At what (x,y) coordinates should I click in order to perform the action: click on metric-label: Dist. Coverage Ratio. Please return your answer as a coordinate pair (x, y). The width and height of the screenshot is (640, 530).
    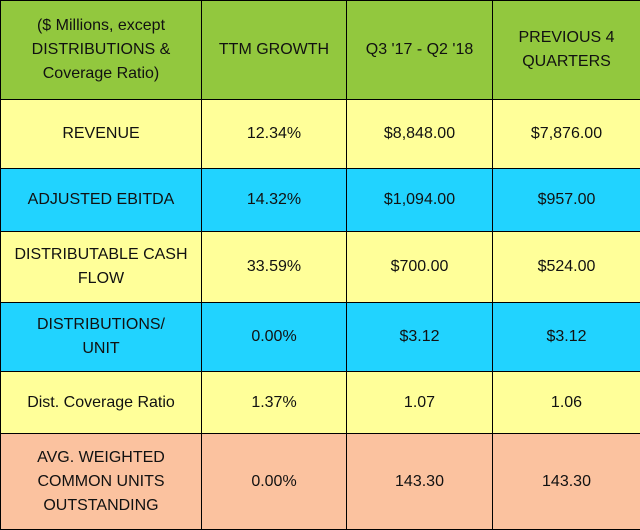
    Looking at the image, I should click on (101, 403).